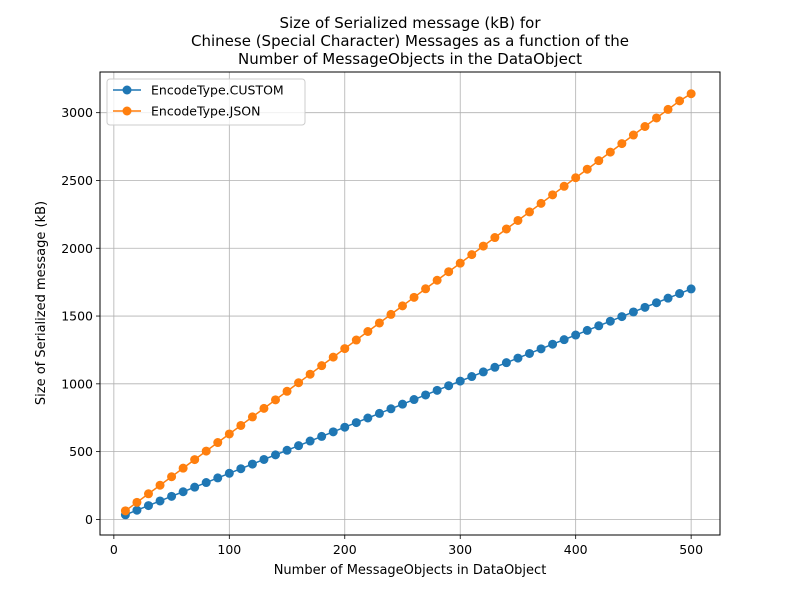  What do you see at coordinates (410, 570) in the screenshot?
I see `x-axis-label: Number of MessageObjects in DataObject` at bounding box center [410, 570].